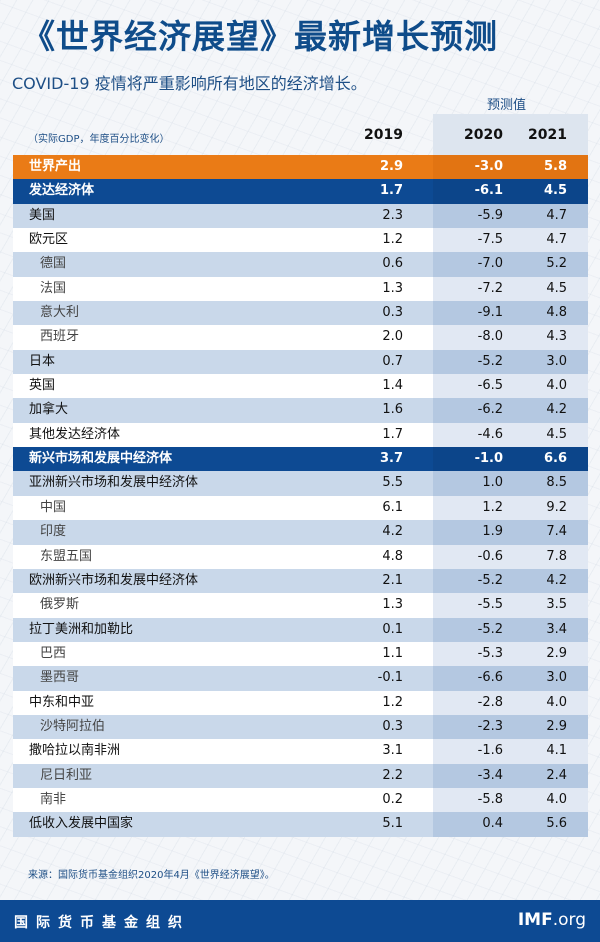 This screenshot has width=600, height=942. Describe the element at coordinates (300, 337) in the screenshot. I see `table-row: 西班牙 2.0 -8.0 4.3` at that location.